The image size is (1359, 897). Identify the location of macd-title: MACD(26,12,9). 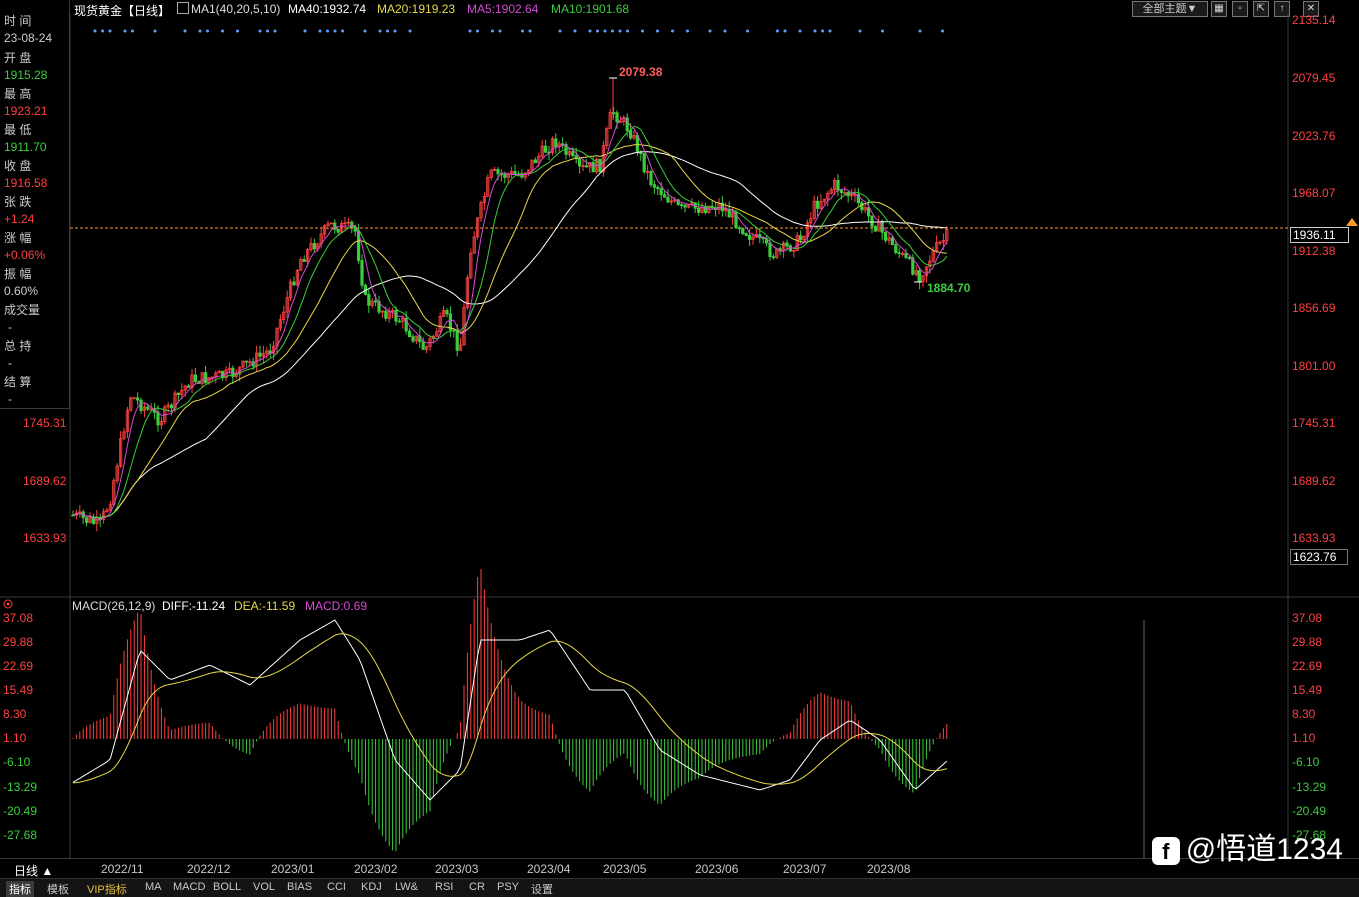
(114, 606).